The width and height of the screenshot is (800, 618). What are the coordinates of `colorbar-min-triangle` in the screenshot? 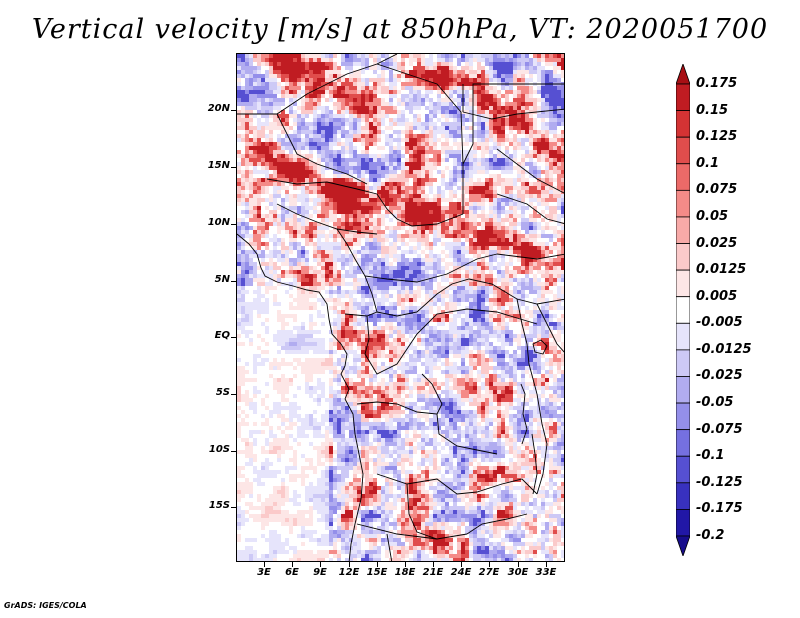 It's located at (683, 545).